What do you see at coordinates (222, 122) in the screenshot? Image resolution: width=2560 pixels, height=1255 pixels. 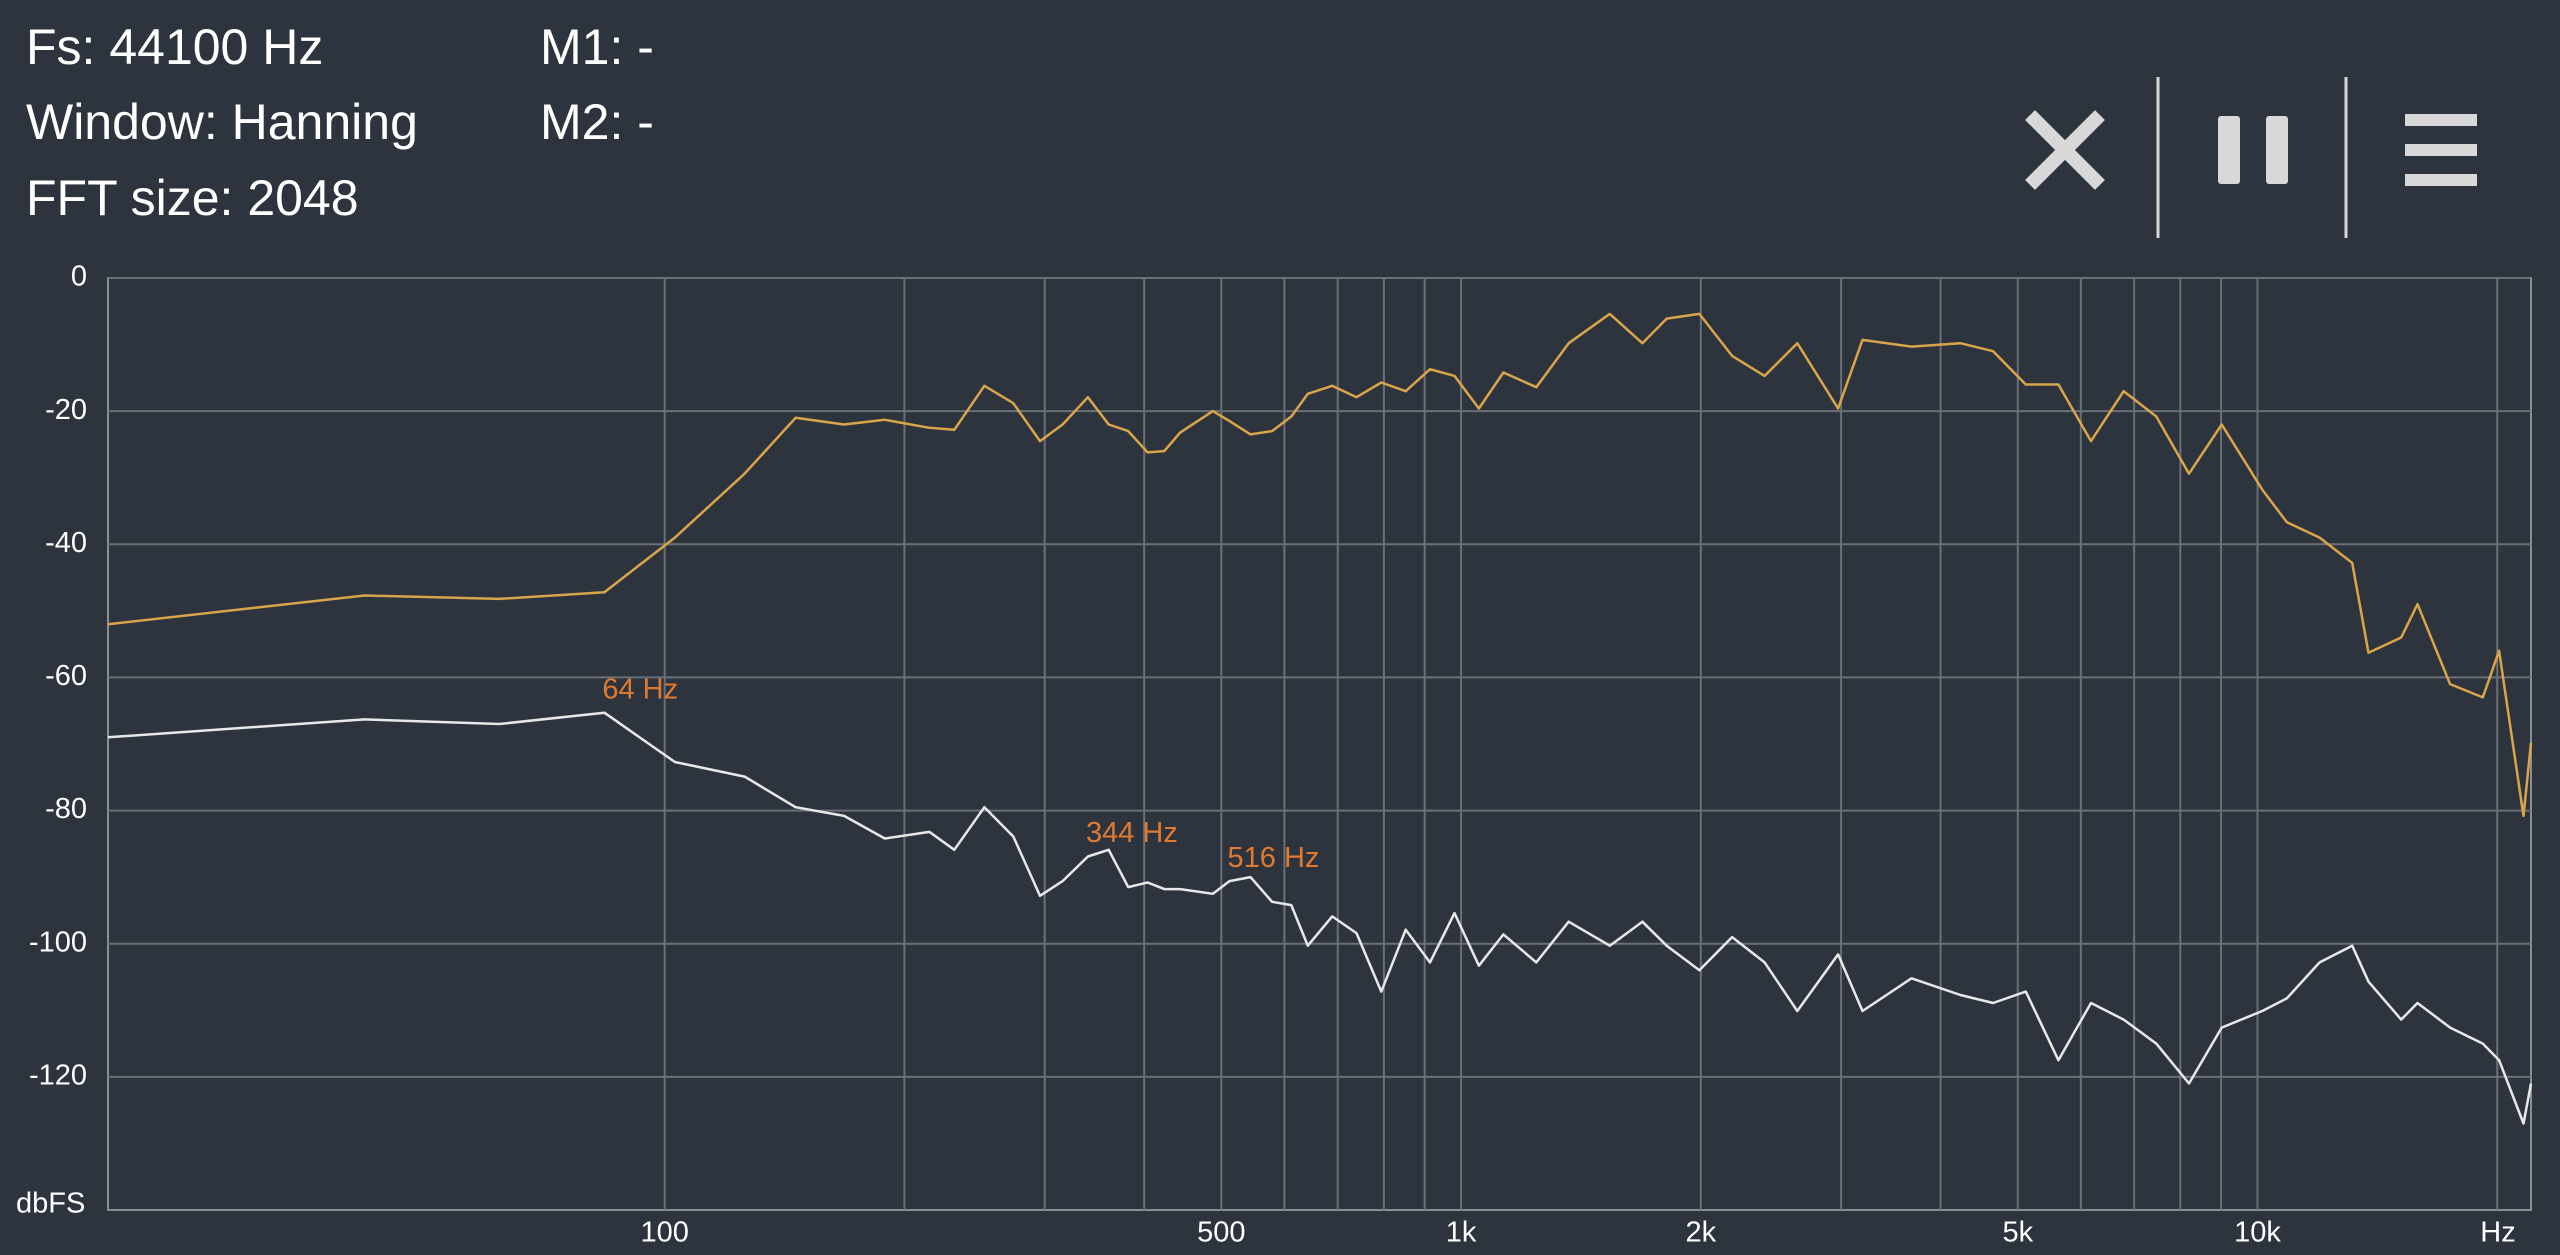 I see `window-type: Window: Hanning` at bounding box center [222, 122].